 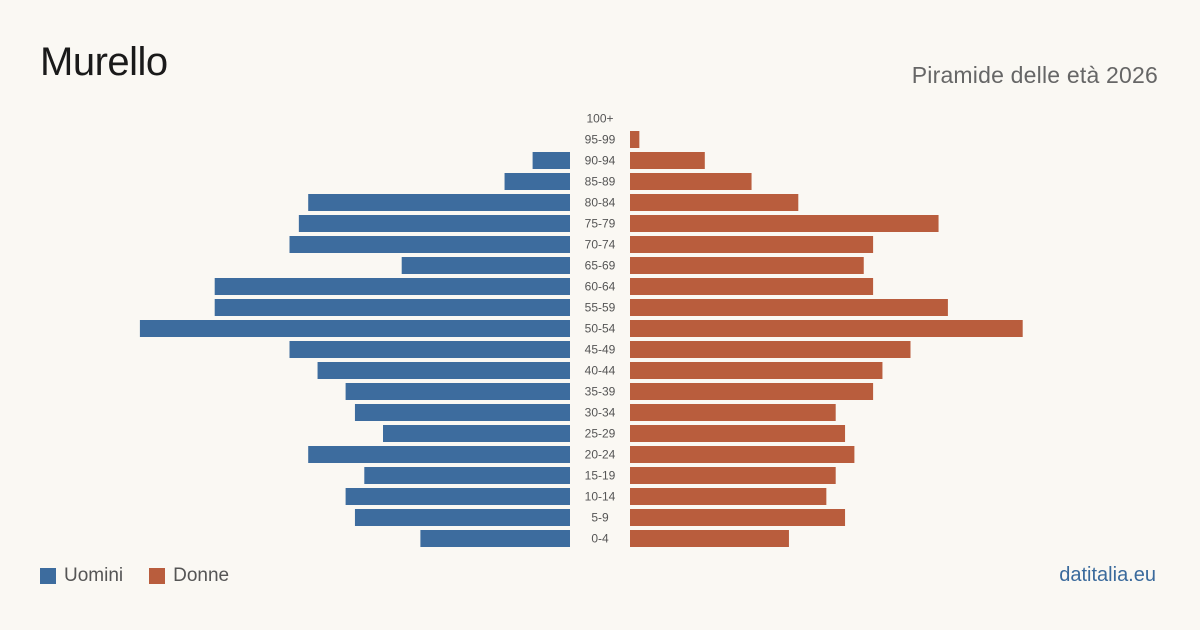 I want to click on legend-item-men: Uomini, so click(x=81, y=576).